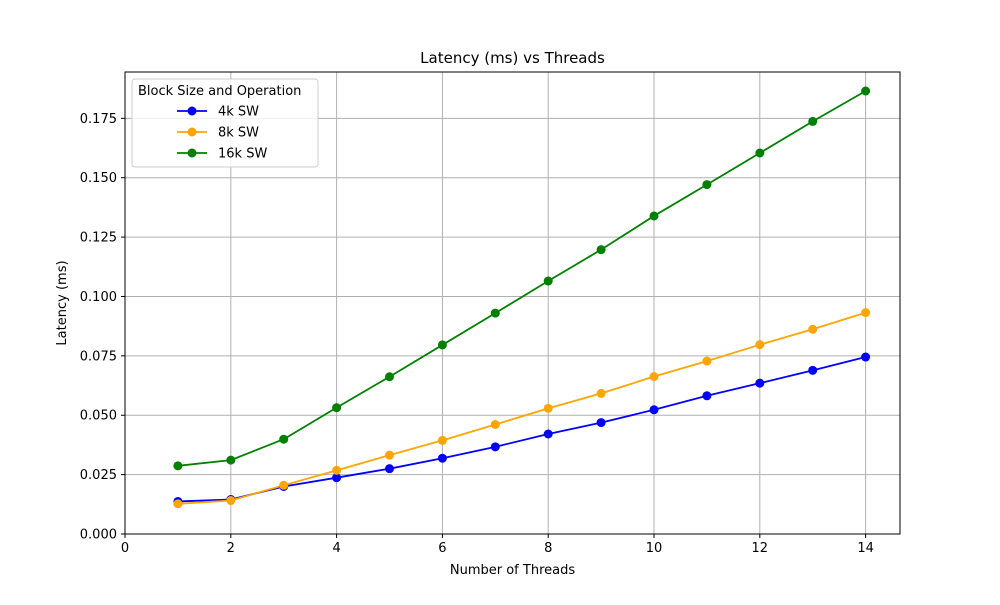 The image size is (1000, 605). What do you see at coordinates (512, 570) in the screenshot?
I see `x-axis-label: Number of Threads` at bounding box center [512, 570].